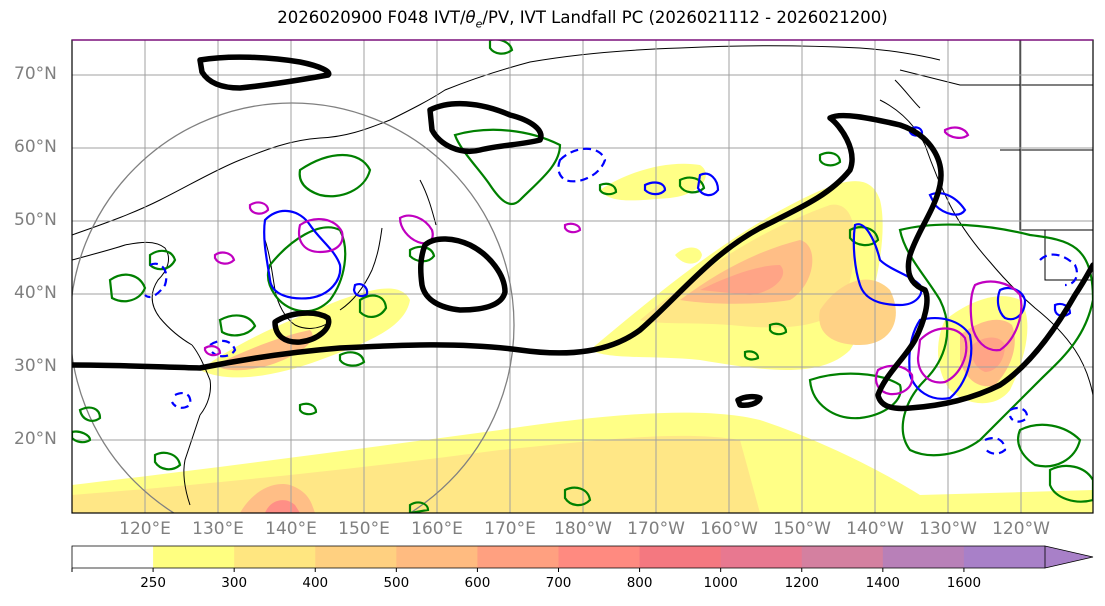  What do you see at coordinates (1021, 529) in the screenshot?
I see `lon-label-120w: 120°W` at bounding box center [1021, 529].